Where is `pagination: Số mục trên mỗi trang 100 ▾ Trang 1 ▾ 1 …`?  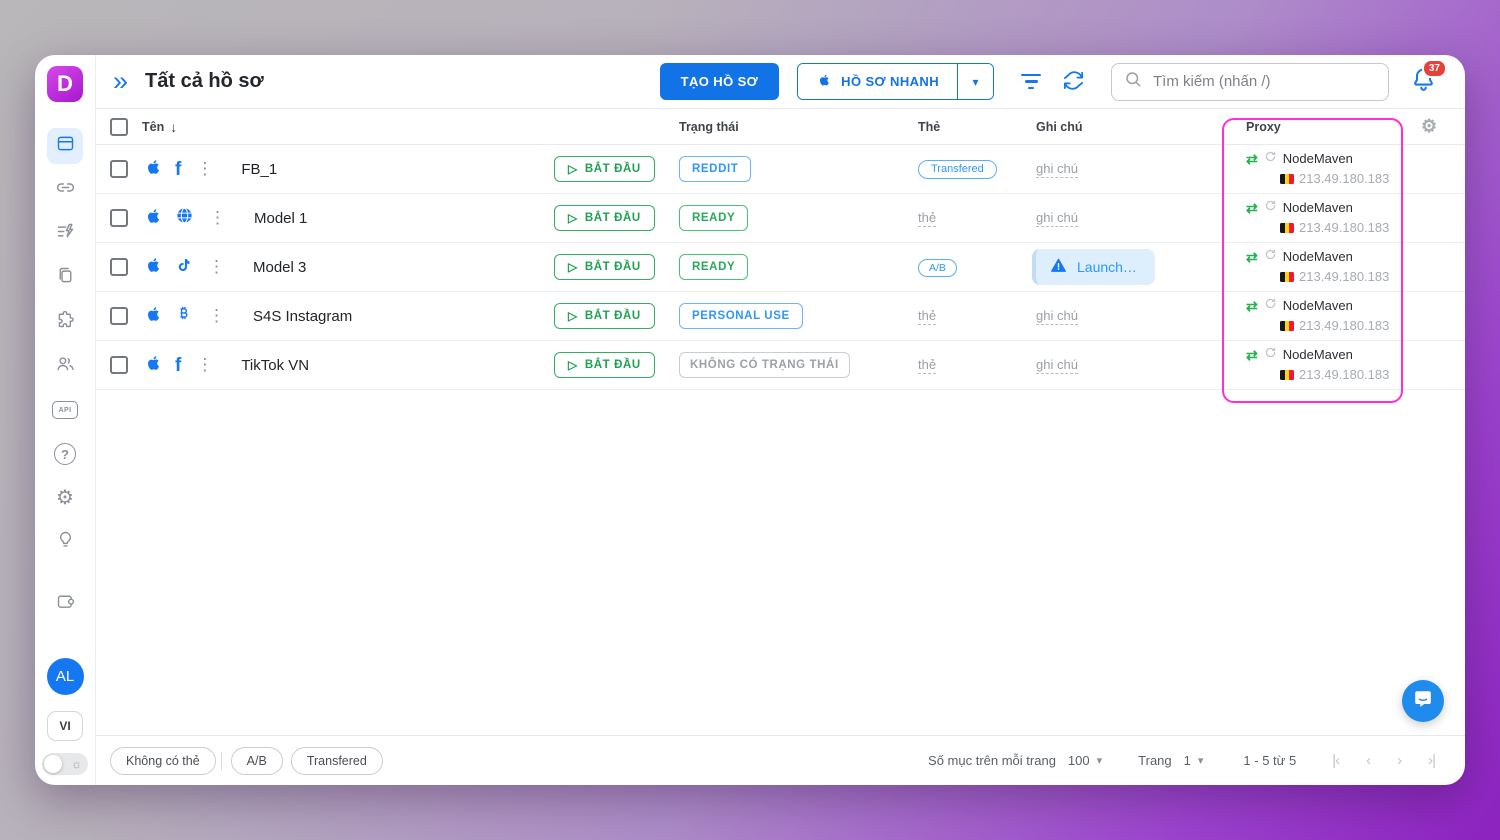 pagination: Số mục trên mỗi trang 100 ▾ Trang 1 ▾ 1 … is located at coordinates (1182, 760).